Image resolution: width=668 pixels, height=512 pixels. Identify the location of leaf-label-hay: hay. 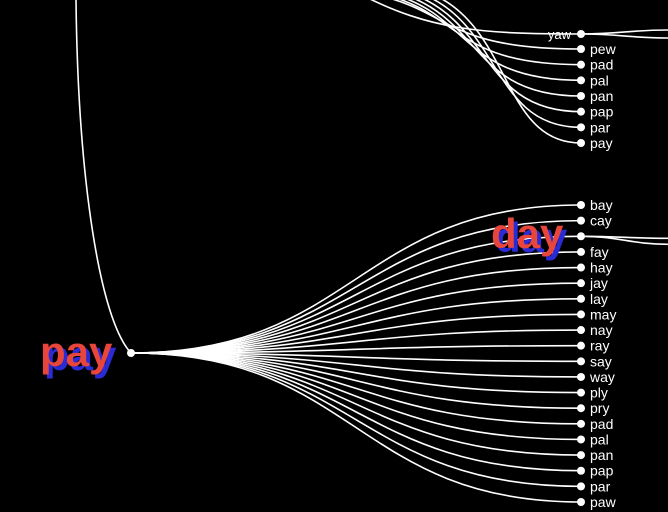
(601, 268).